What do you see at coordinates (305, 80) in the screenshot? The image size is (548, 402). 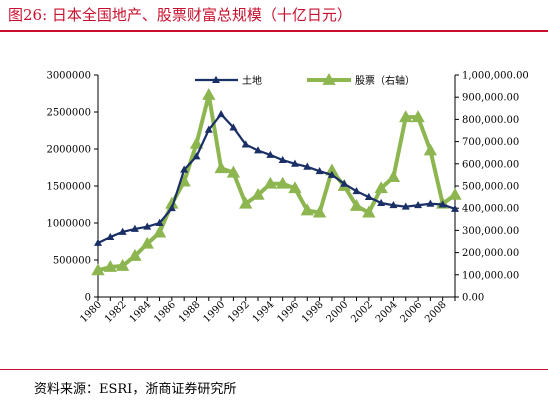 I see `chart-legend: 土地 股票（右轴）` at bounding box center [305, 80].